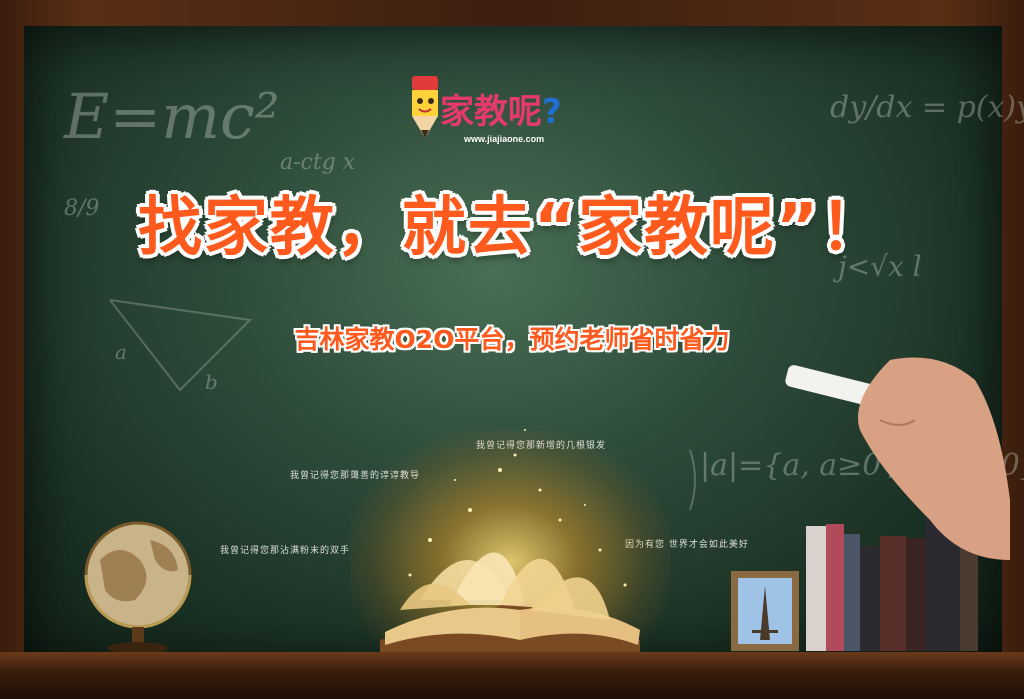  I want to click on globe-icon, so click(138, 587).